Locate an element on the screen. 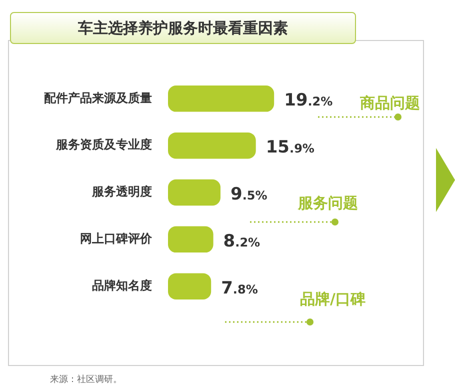  text: 品牌/口碑 is located at coordinates (333, 299).